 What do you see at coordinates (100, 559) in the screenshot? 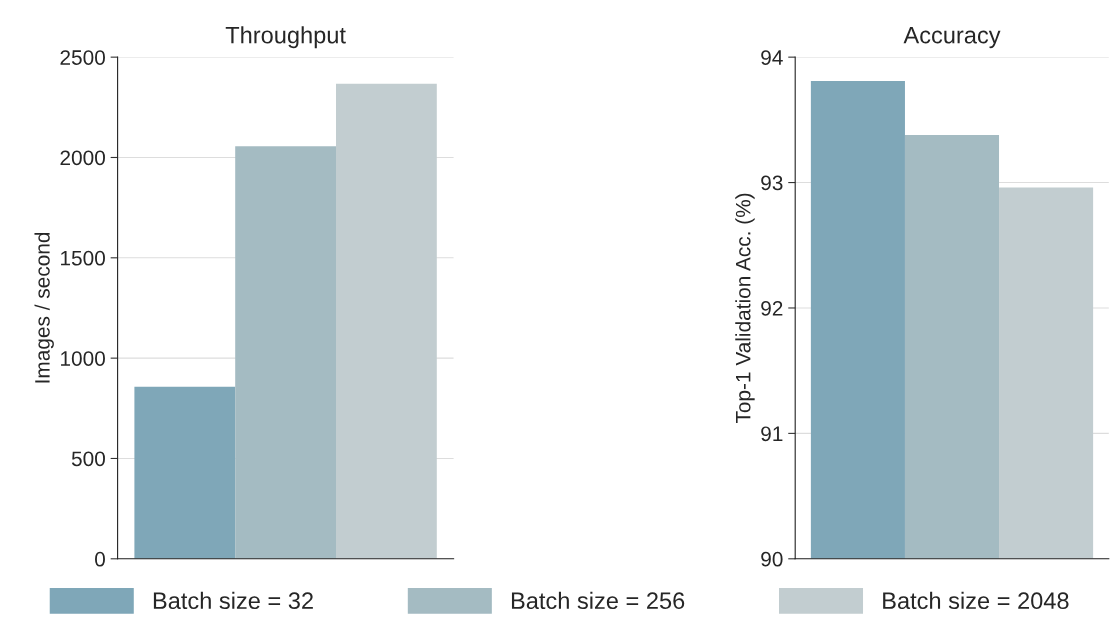
I see `y-tick-label: 0` at bounding box center [100, 559].